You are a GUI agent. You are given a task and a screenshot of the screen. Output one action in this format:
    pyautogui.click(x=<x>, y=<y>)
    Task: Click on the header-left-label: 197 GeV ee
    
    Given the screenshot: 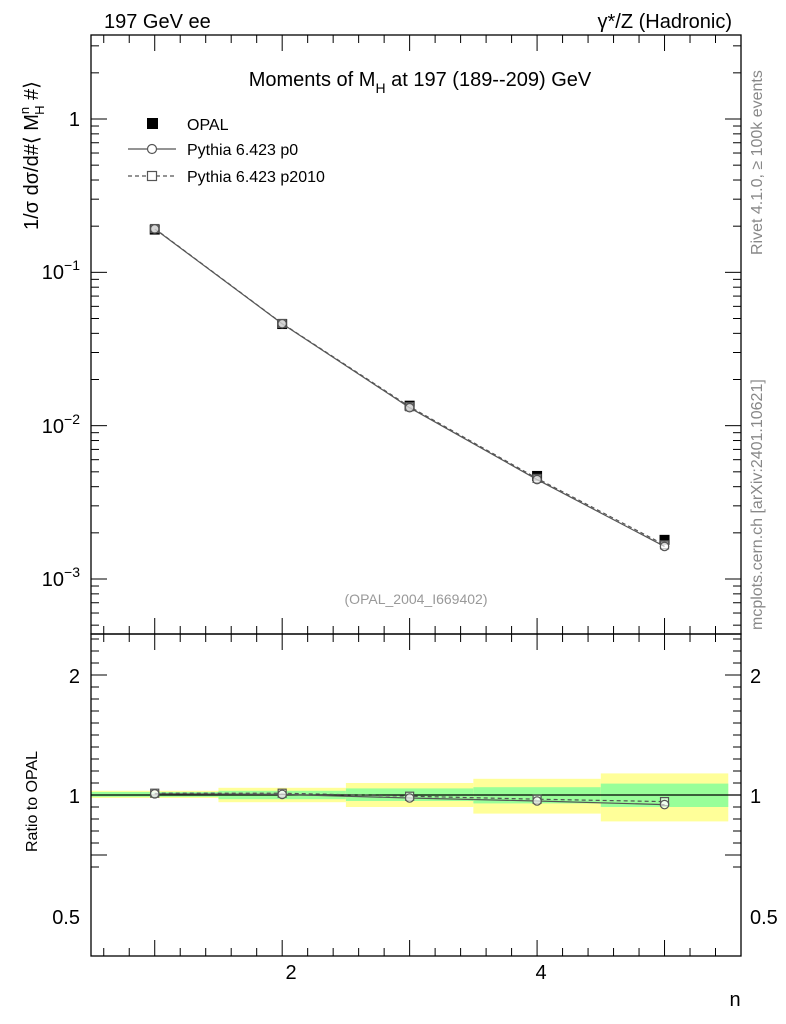 What is the action you would take?
    pyautogui.click(x=157, y=22)
    